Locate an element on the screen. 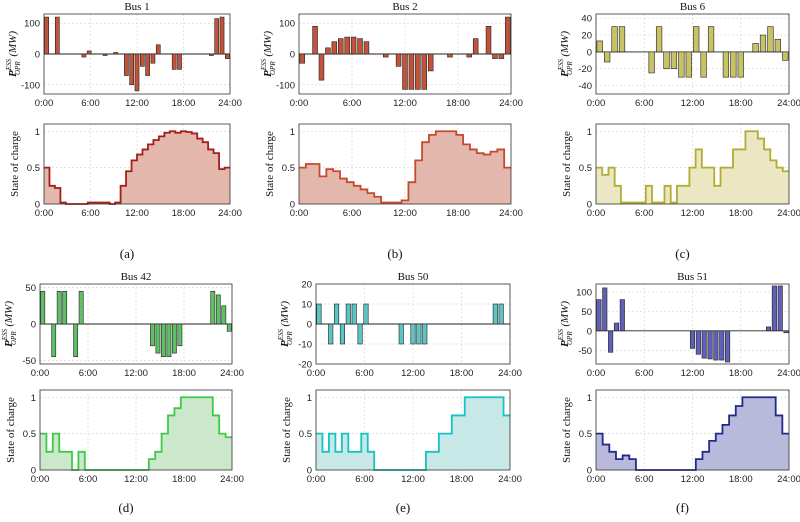 The width and height of the screenshot is (800, 522). subfigure-label: (d) is located at coordinates (125, 507).